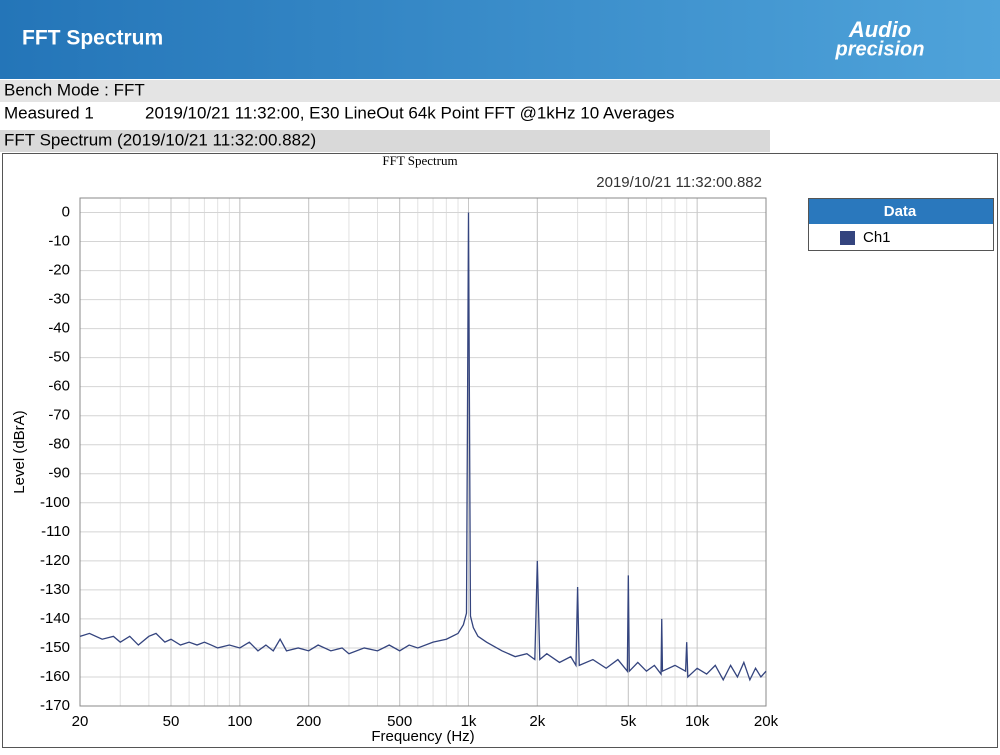  What do you see at coordinates (171, 721) in the screenshot?
I see `x-tick-label: 50` at bounding box center [171, 721].